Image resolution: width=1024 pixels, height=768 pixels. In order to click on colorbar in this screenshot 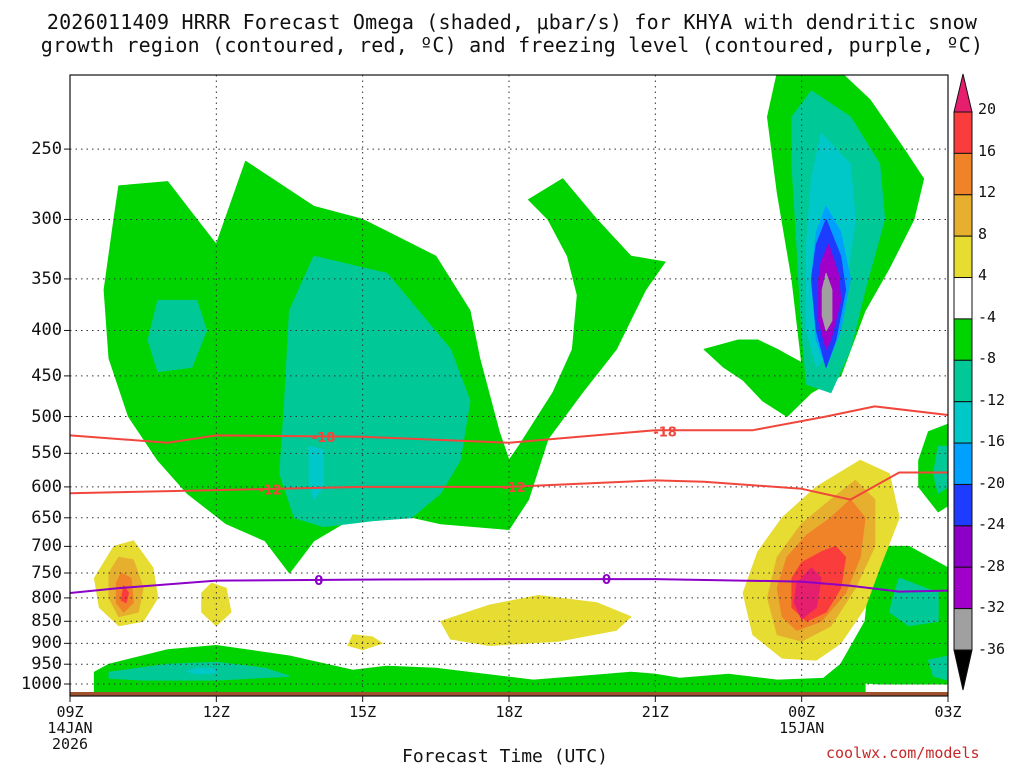, I will do `click(963, 382)`.